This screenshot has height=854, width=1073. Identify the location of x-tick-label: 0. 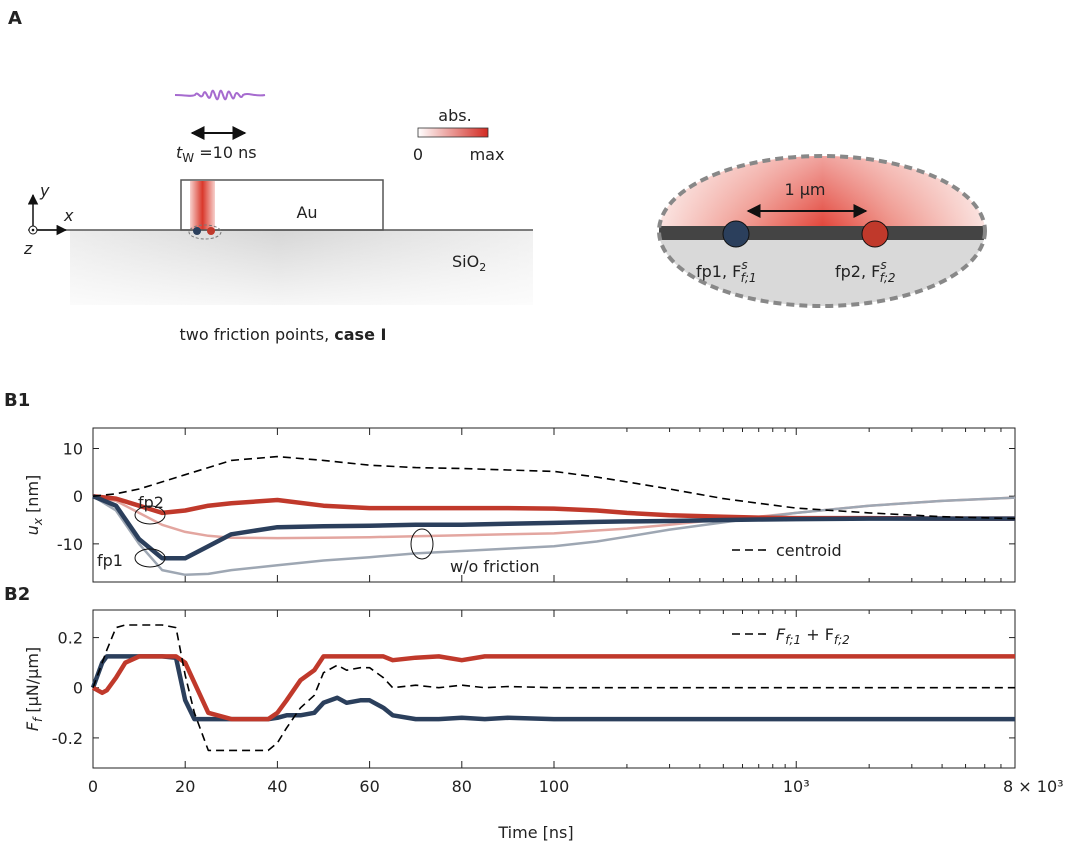
(93, 786).